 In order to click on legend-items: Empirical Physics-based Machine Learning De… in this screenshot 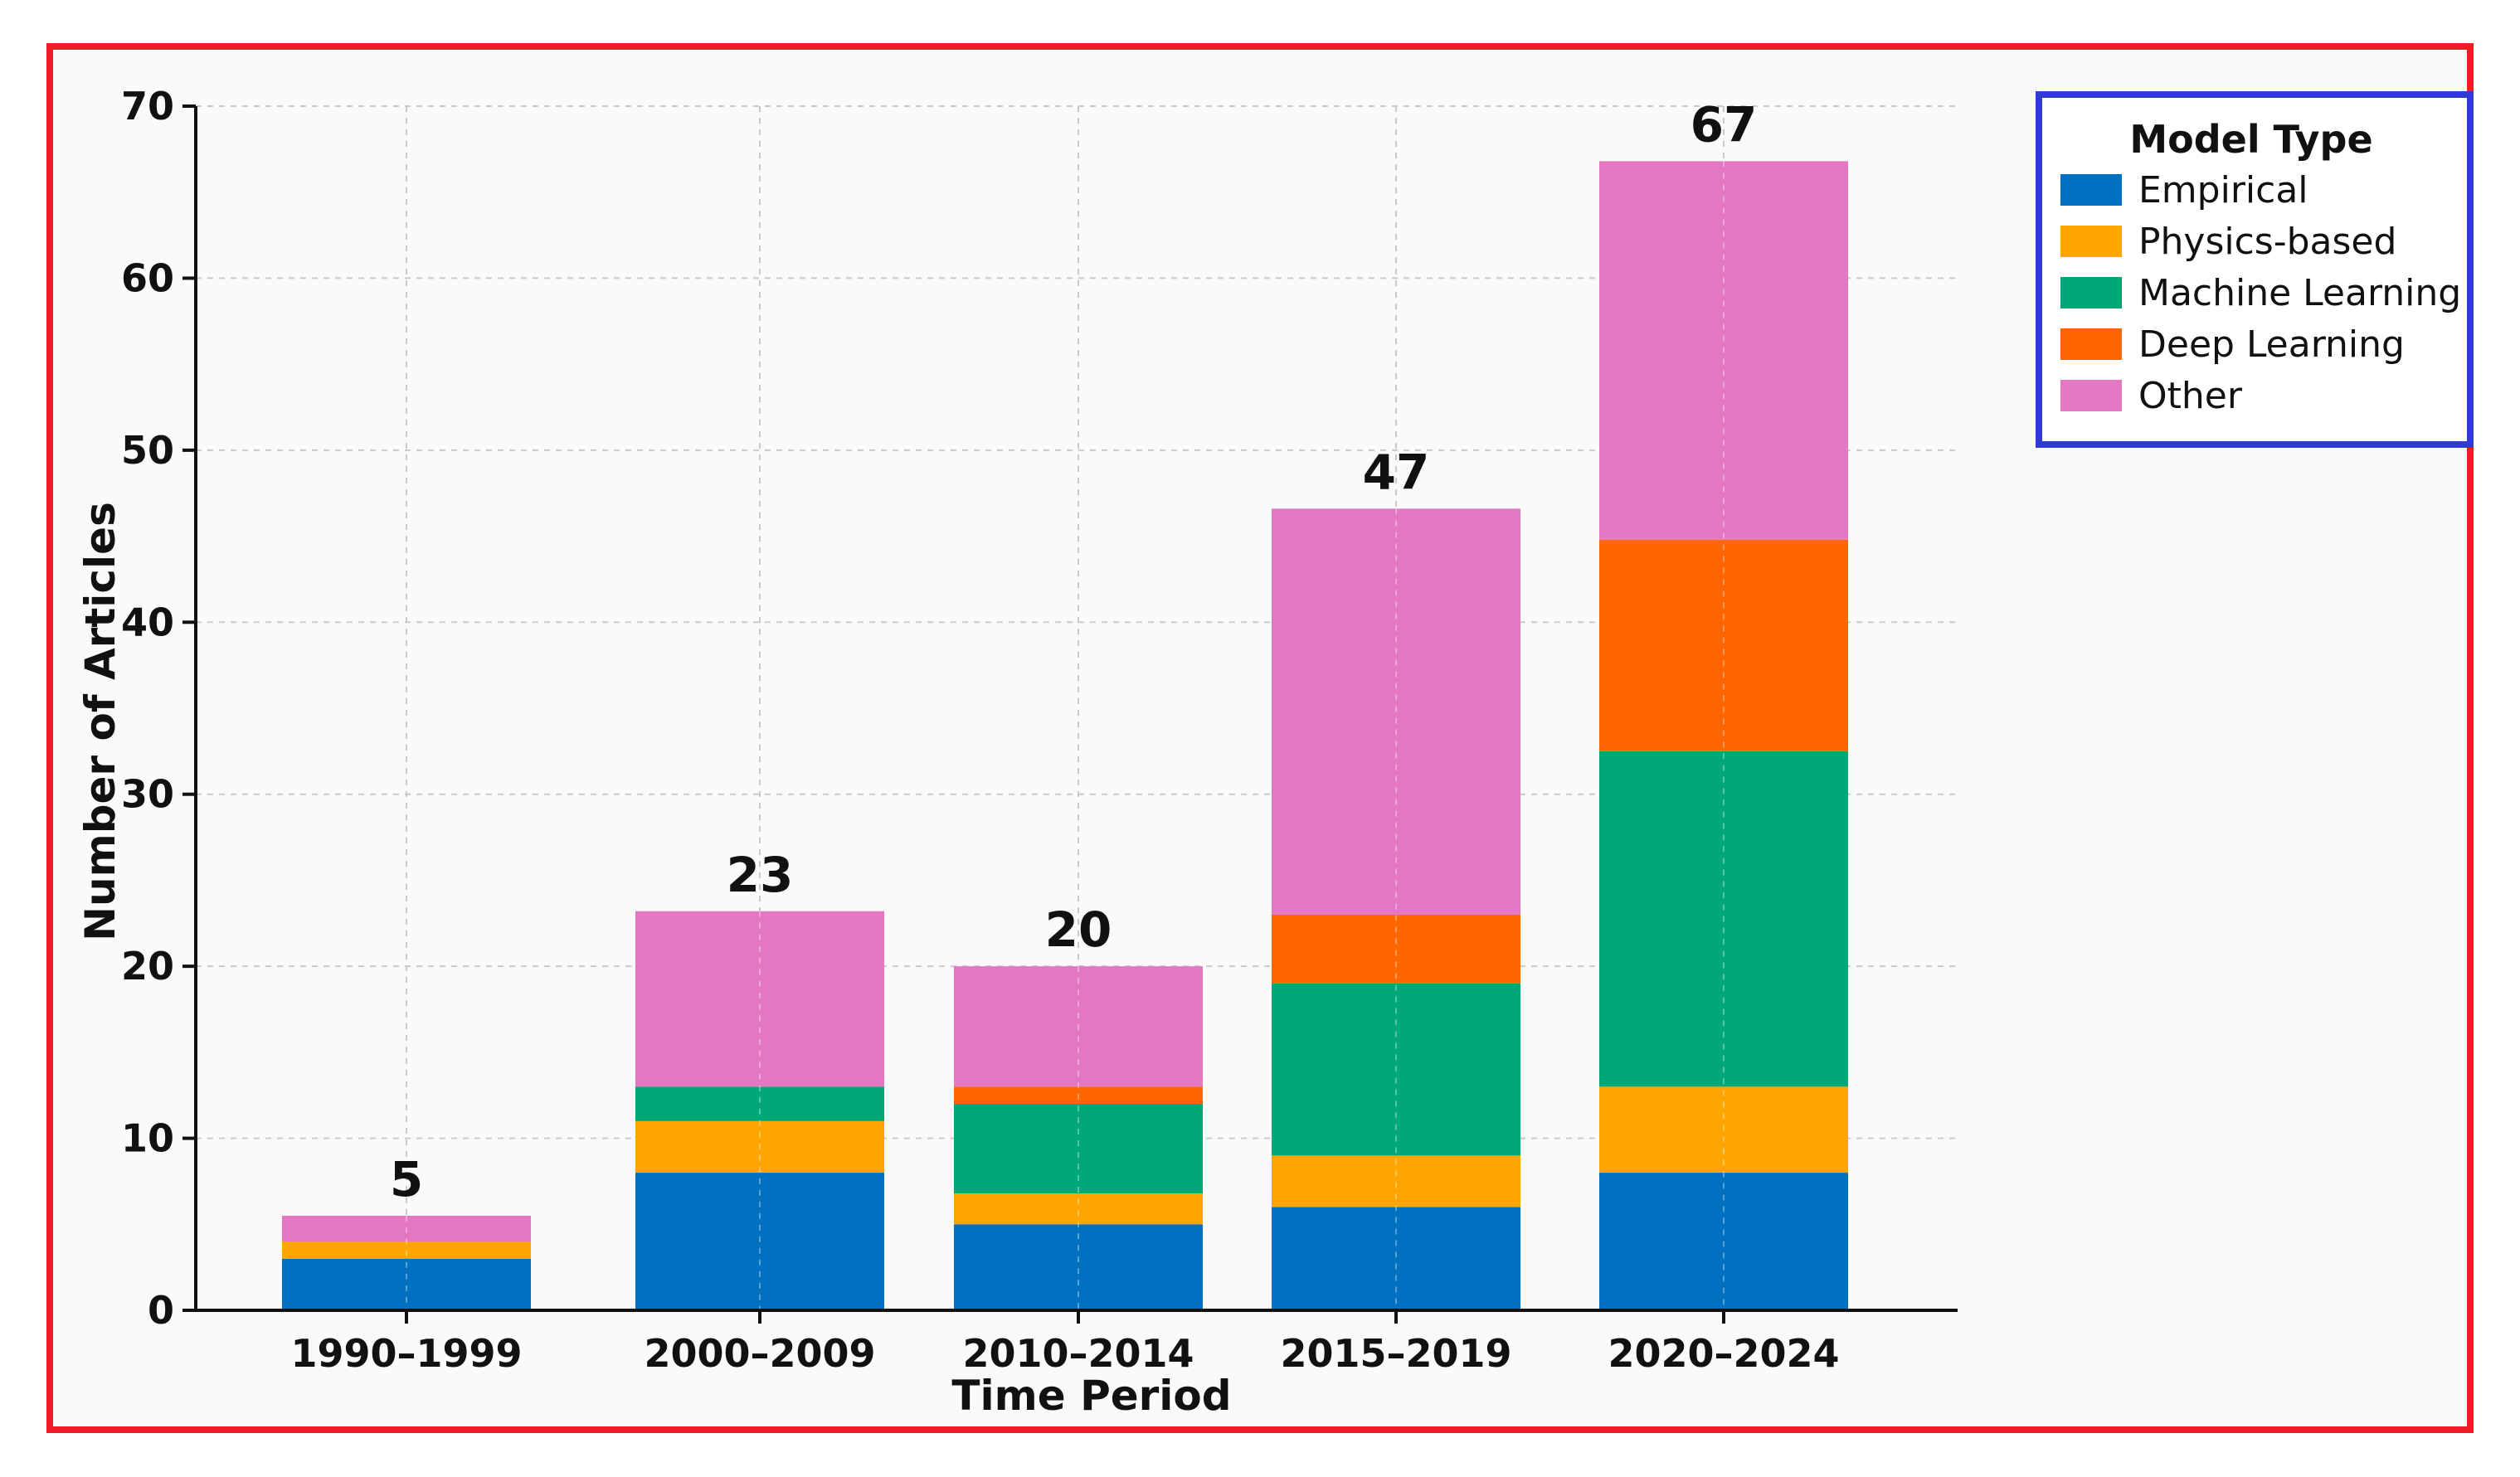, I will do `click(2260, 293)`.